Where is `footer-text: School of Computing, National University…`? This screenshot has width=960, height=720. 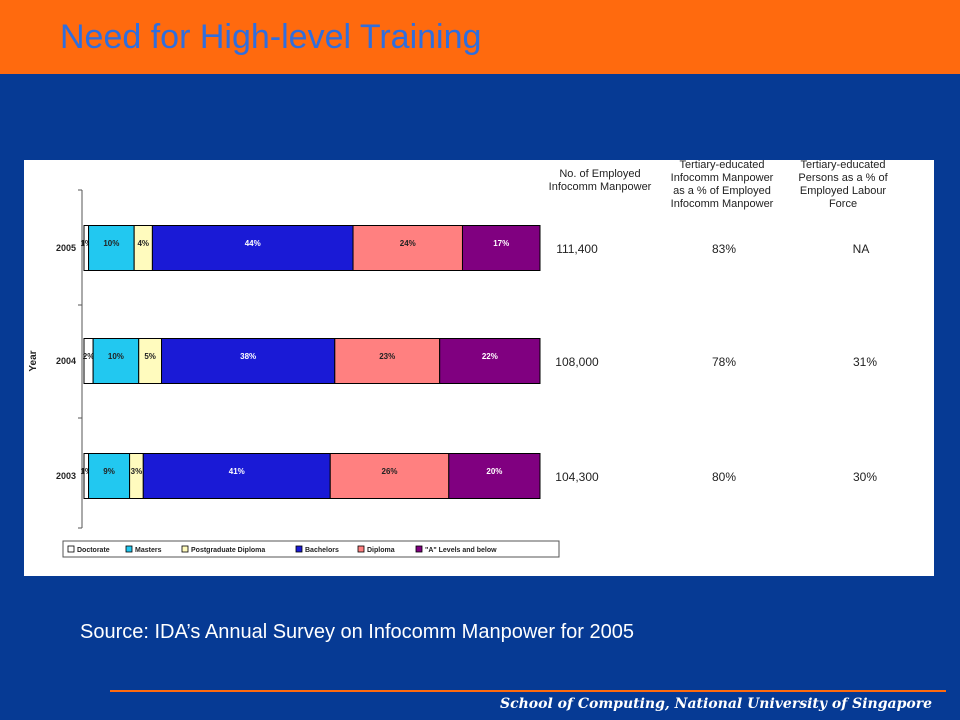 footer-text: School of Computing, National University… is located at coordinates (715, 704).